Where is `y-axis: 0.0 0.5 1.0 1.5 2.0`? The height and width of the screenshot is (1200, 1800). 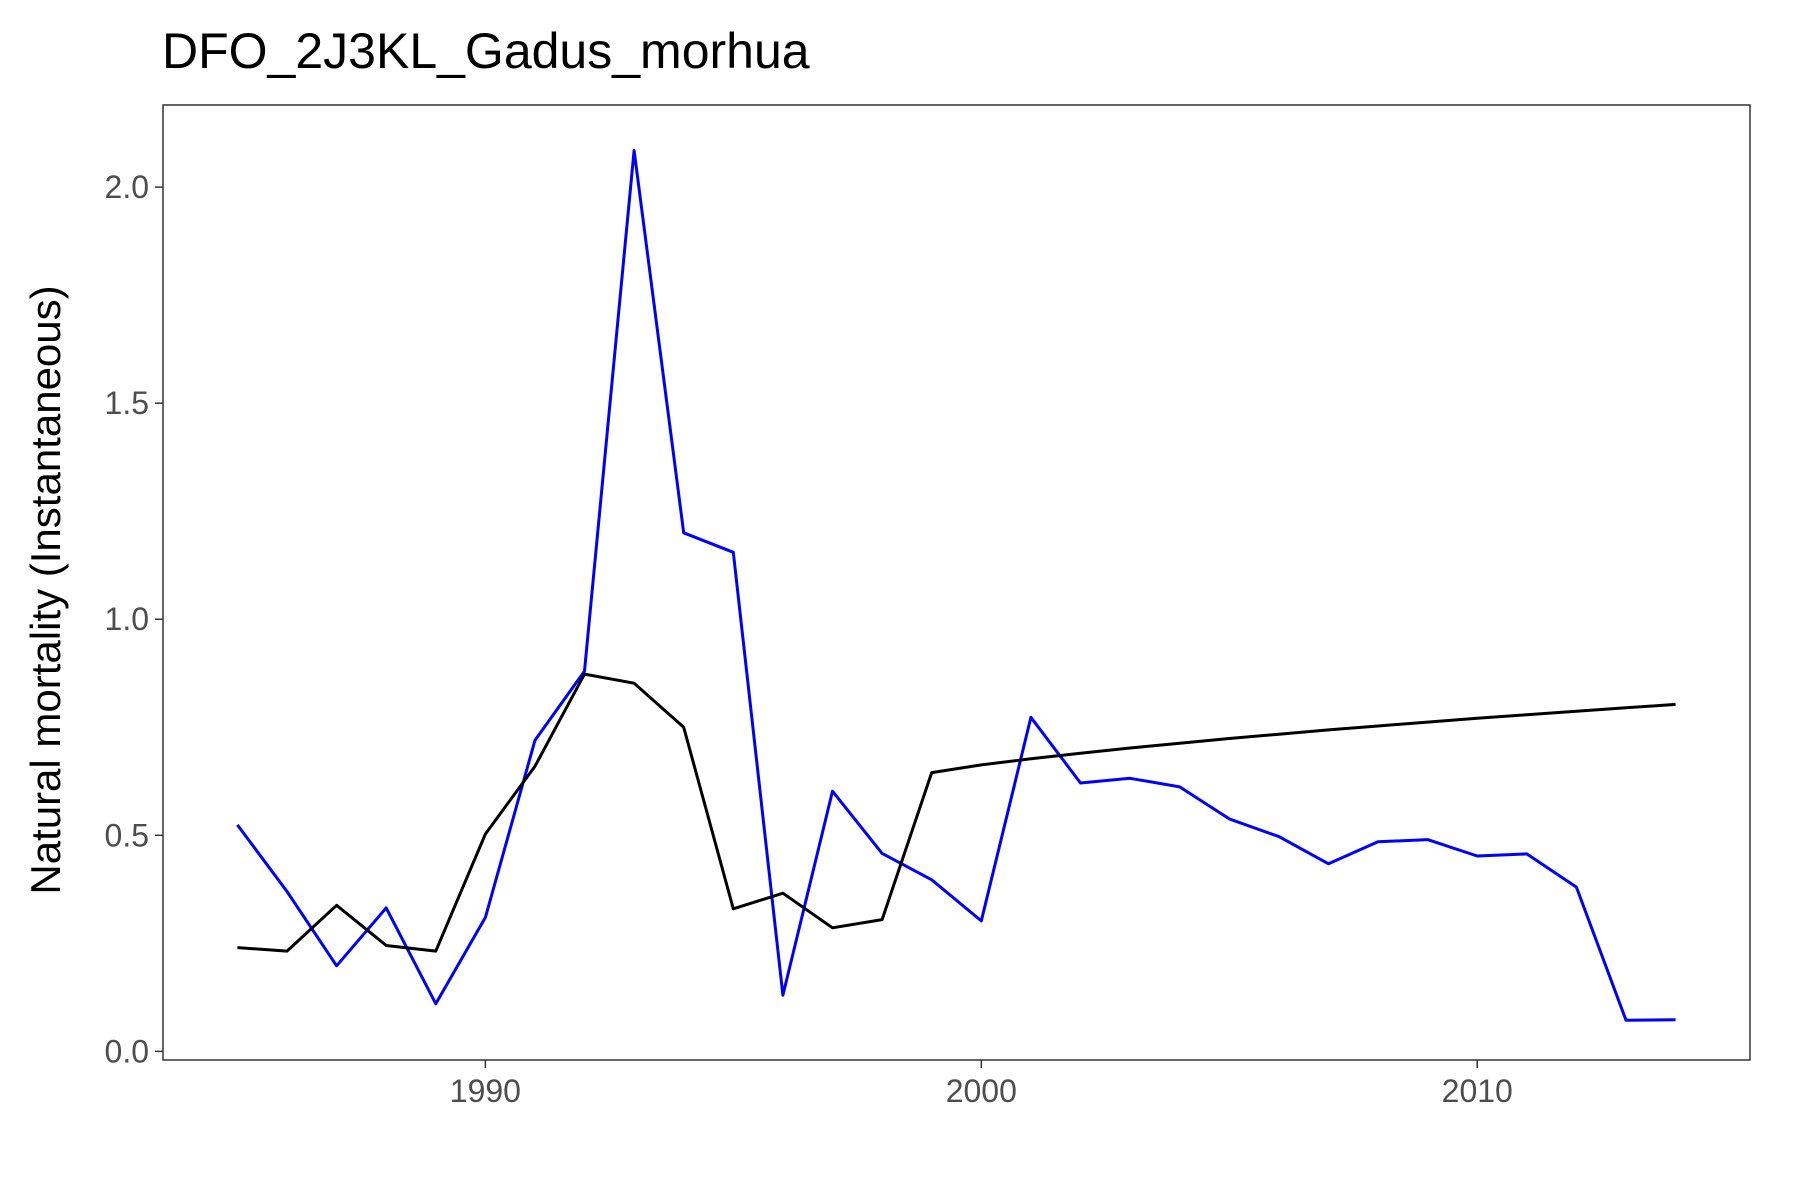 y-axis: 0.0 0.5 1.0 1.5 2.0 is located at coordinates (134, 619).